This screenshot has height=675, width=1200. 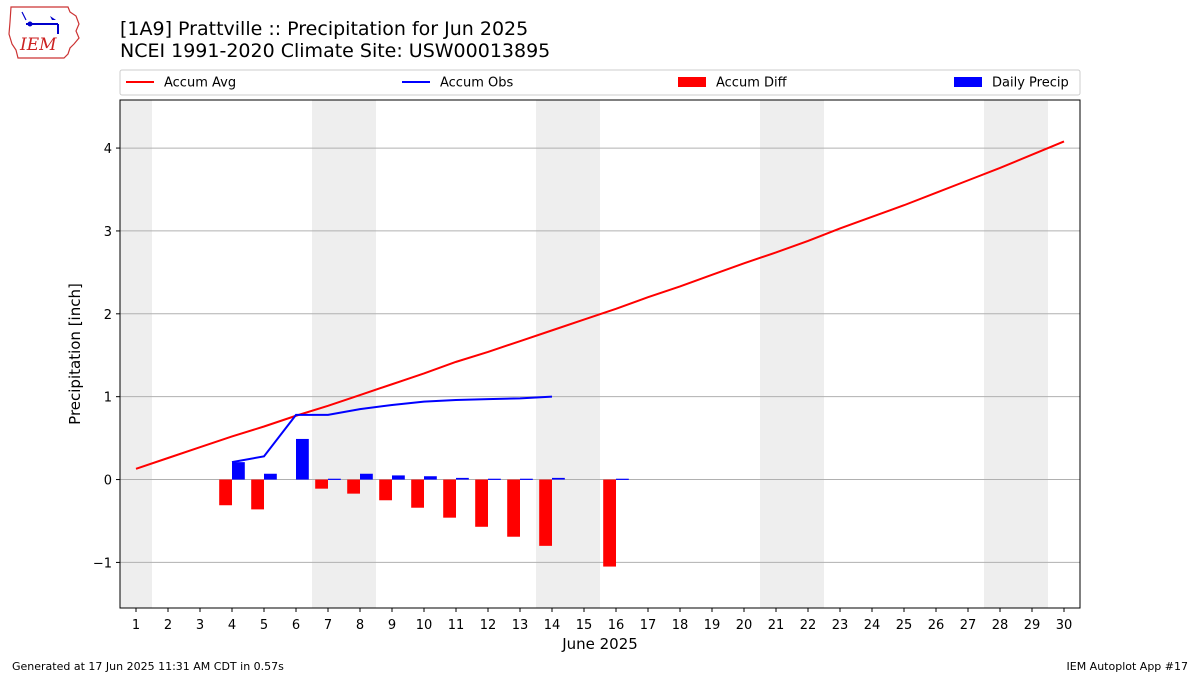 I want to click on bars, so click(x=424, y=502).